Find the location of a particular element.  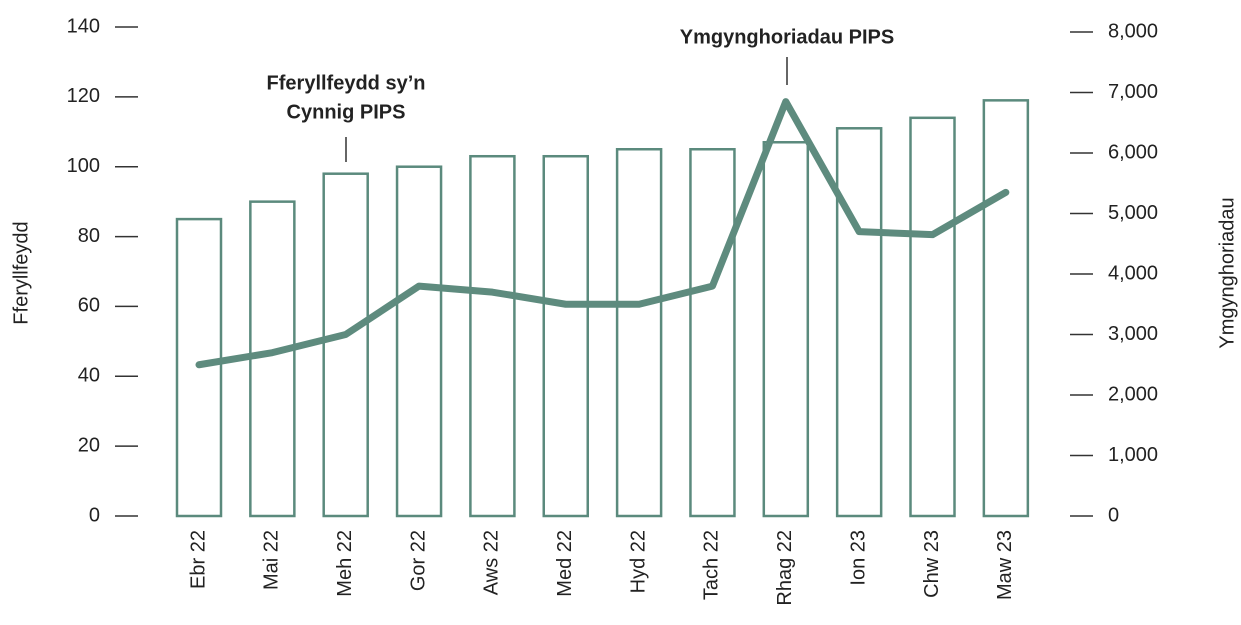

y-tick-label: 60 is located at coordinates (89, 306).